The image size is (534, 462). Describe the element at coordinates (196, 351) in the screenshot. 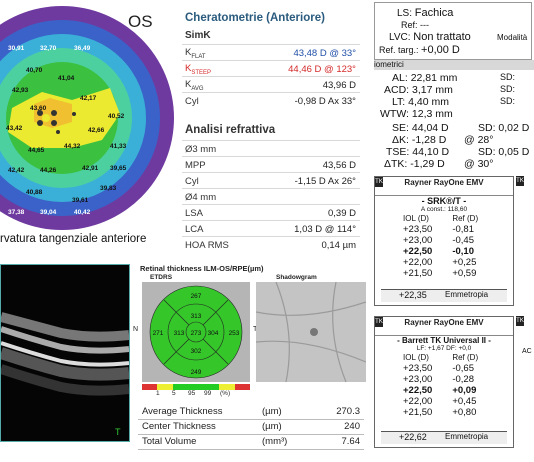

I see `etdrs-value: 302` at that location.